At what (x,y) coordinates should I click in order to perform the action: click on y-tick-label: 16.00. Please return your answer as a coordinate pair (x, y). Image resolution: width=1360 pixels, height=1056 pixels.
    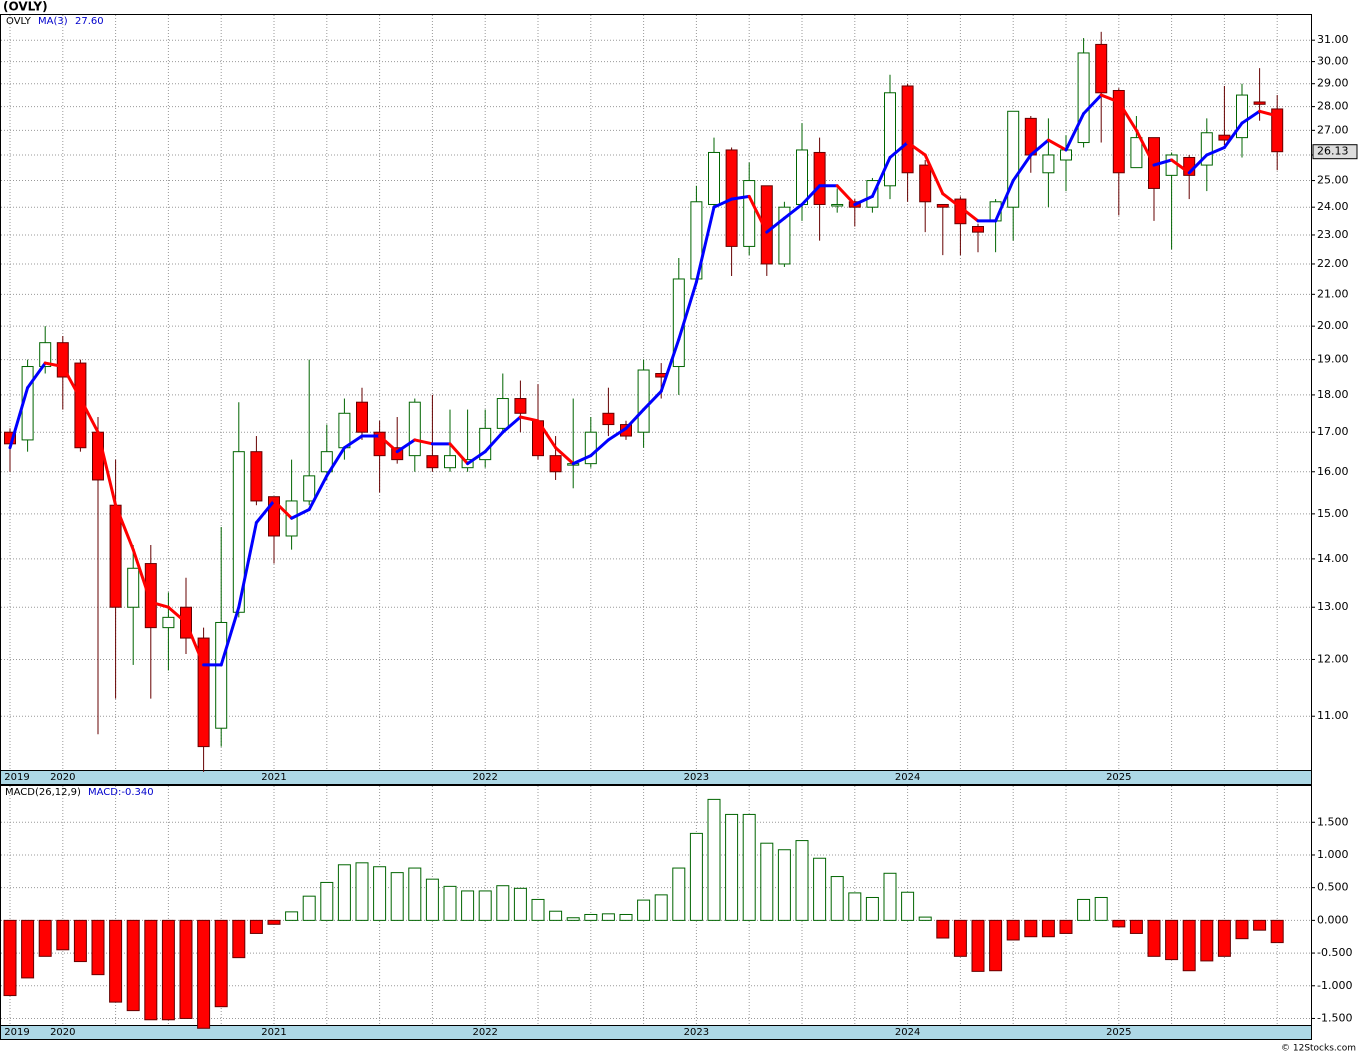
    Looking at the image, I should click on (1333, 471).